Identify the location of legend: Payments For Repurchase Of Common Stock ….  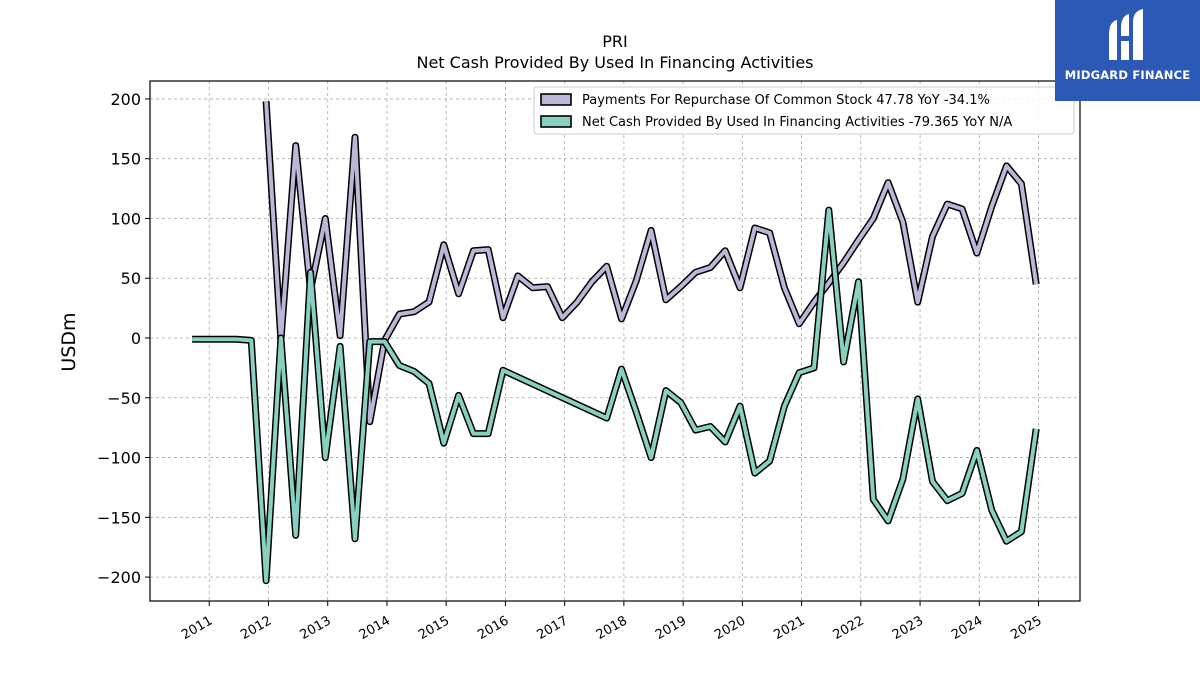
(804, 110).